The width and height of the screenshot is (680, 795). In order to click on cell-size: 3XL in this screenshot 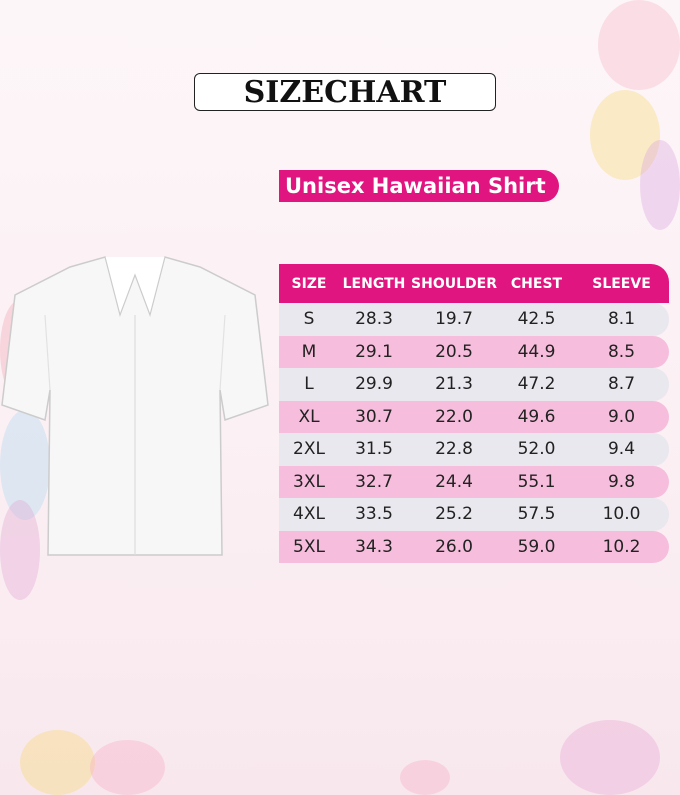, I will do `click(309, 481)`.